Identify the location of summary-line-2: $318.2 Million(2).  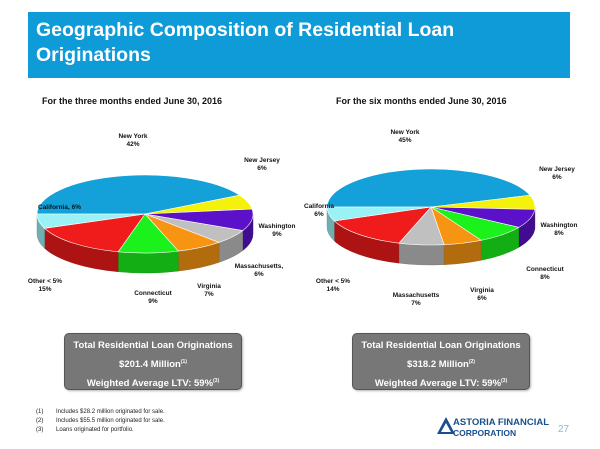
(441, 365).